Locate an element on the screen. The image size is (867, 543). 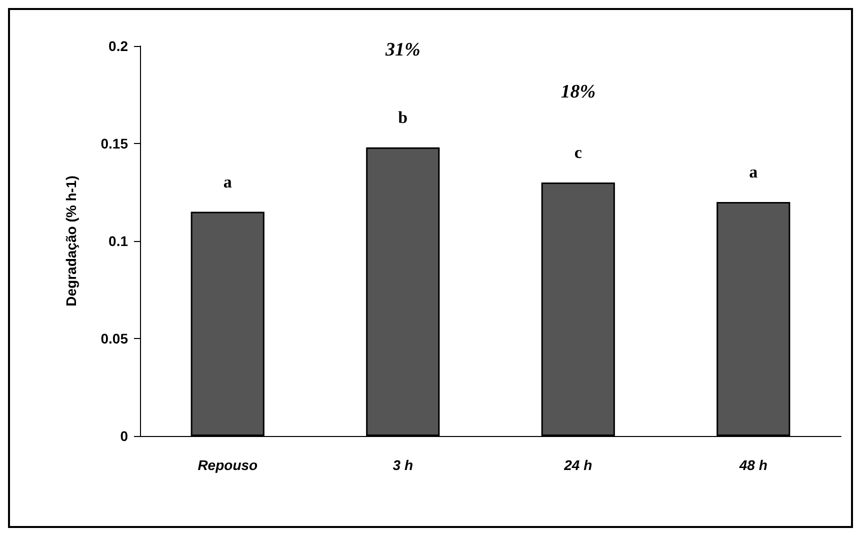
y-tick-label: 0.05 is located at coordinates (114, 338).